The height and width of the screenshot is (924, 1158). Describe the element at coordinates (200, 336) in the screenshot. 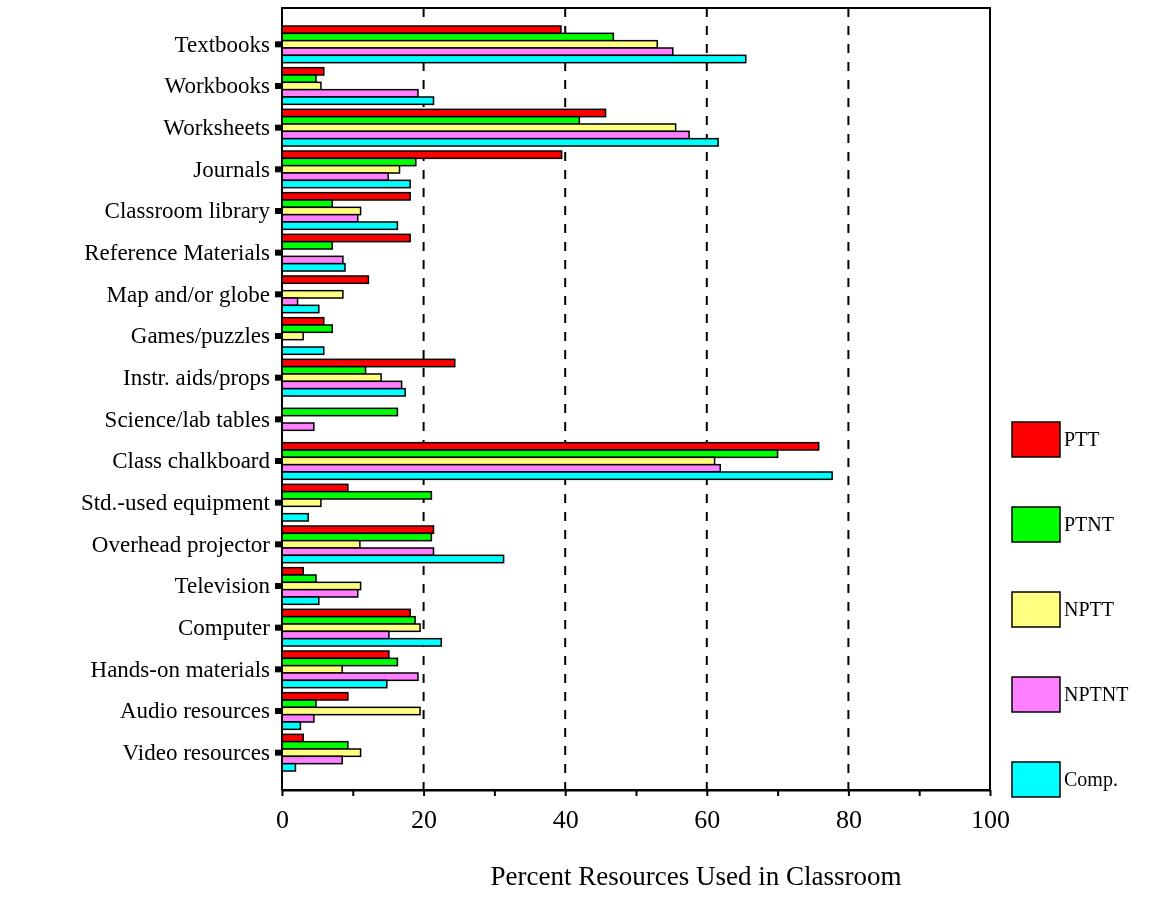

I see `y-tick-label: Games/puzzles` at that location.